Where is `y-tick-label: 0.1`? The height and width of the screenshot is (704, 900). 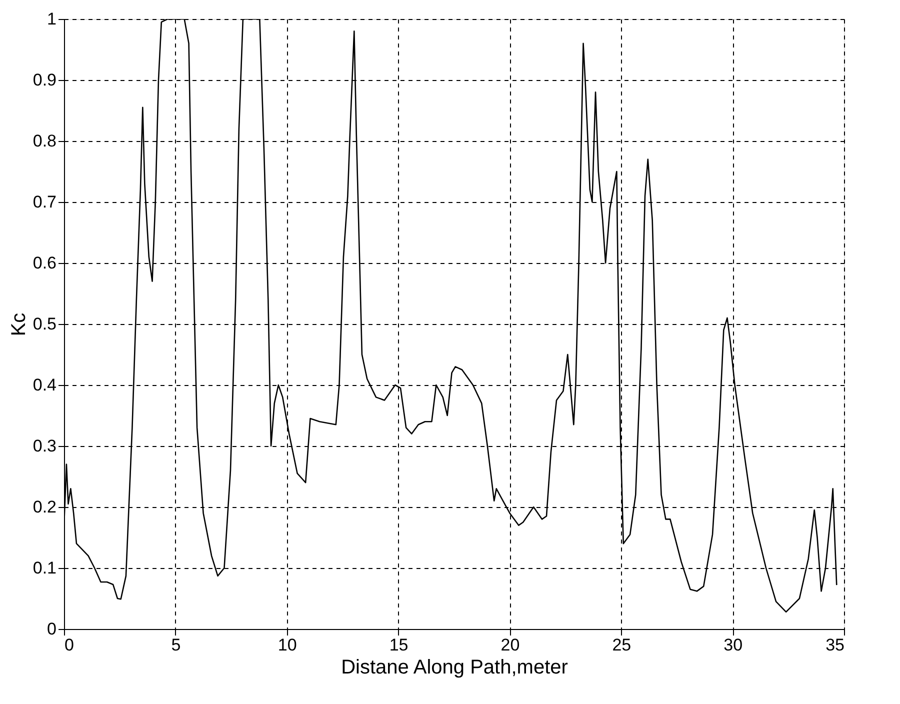
y-tick-label: 0.1 is located at coordinates (44, 568).